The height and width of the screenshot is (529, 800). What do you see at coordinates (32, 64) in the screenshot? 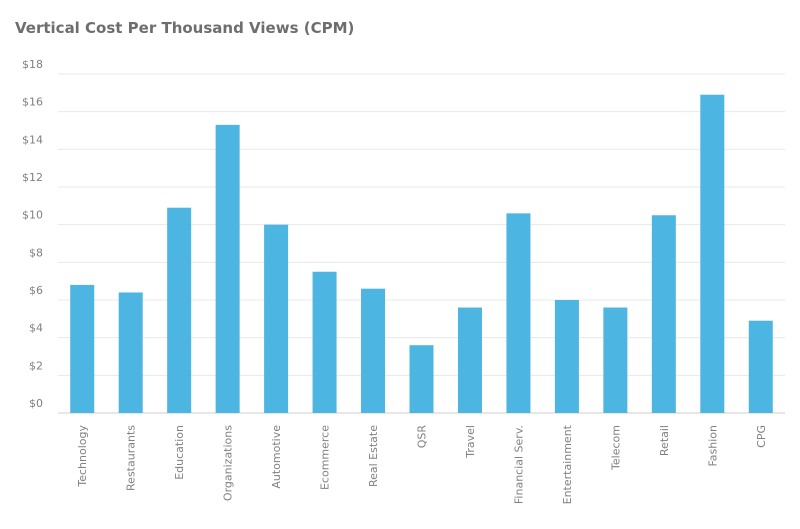
I see `y-tick-label: $18` at bounding box center [32, 64].